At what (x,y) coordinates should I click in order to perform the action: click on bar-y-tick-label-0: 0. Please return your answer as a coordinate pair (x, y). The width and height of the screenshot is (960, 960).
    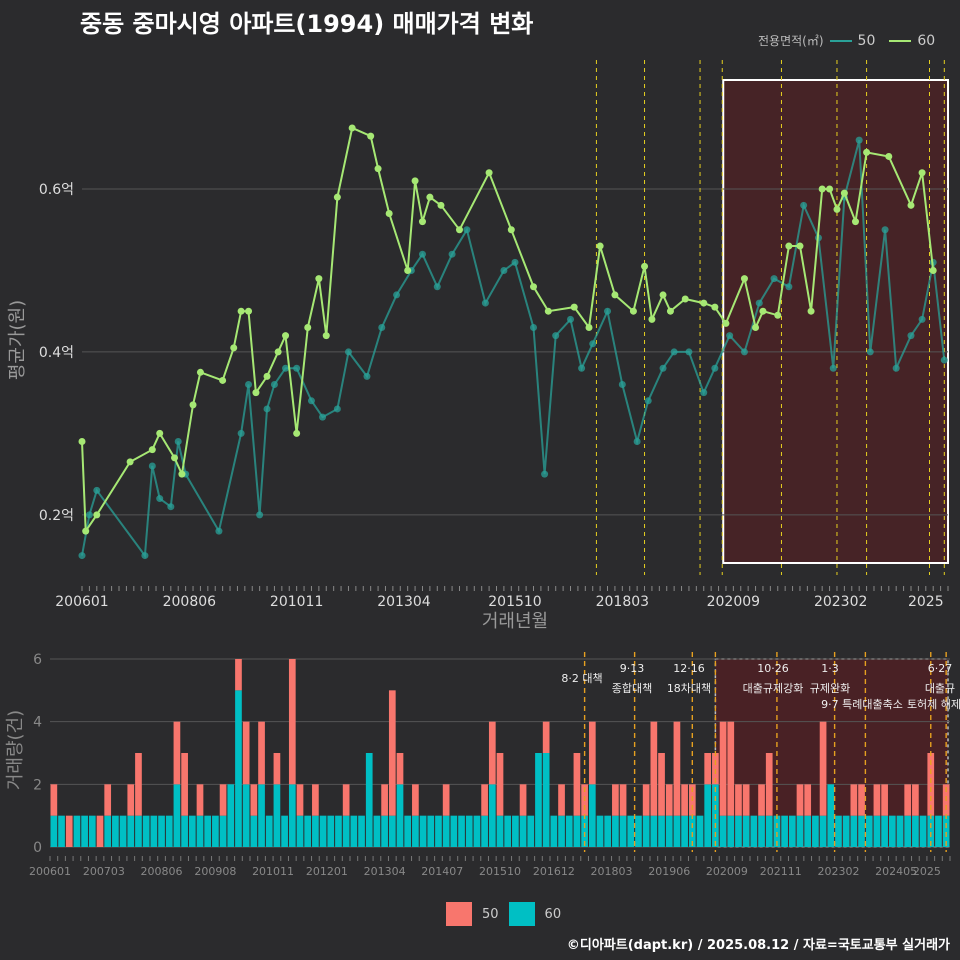
    Looking at the image, I should click on (37, 848).